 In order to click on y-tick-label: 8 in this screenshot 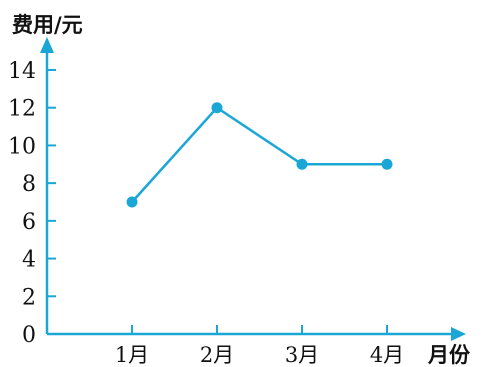, I will do `click(29, 184)`.